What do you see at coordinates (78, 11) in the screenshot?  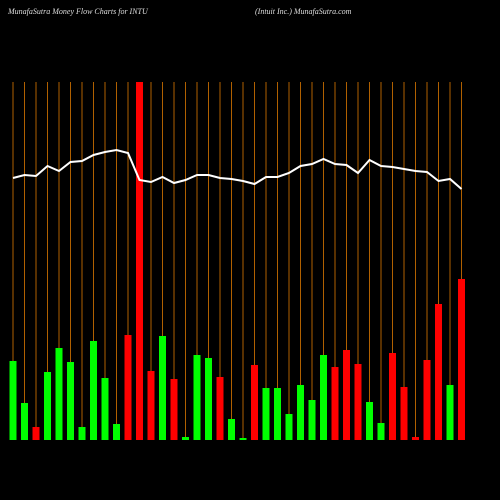 I see `chart-title: MunafaSutra Money Flow Charts for INTU` at bounding box center [78, 11].